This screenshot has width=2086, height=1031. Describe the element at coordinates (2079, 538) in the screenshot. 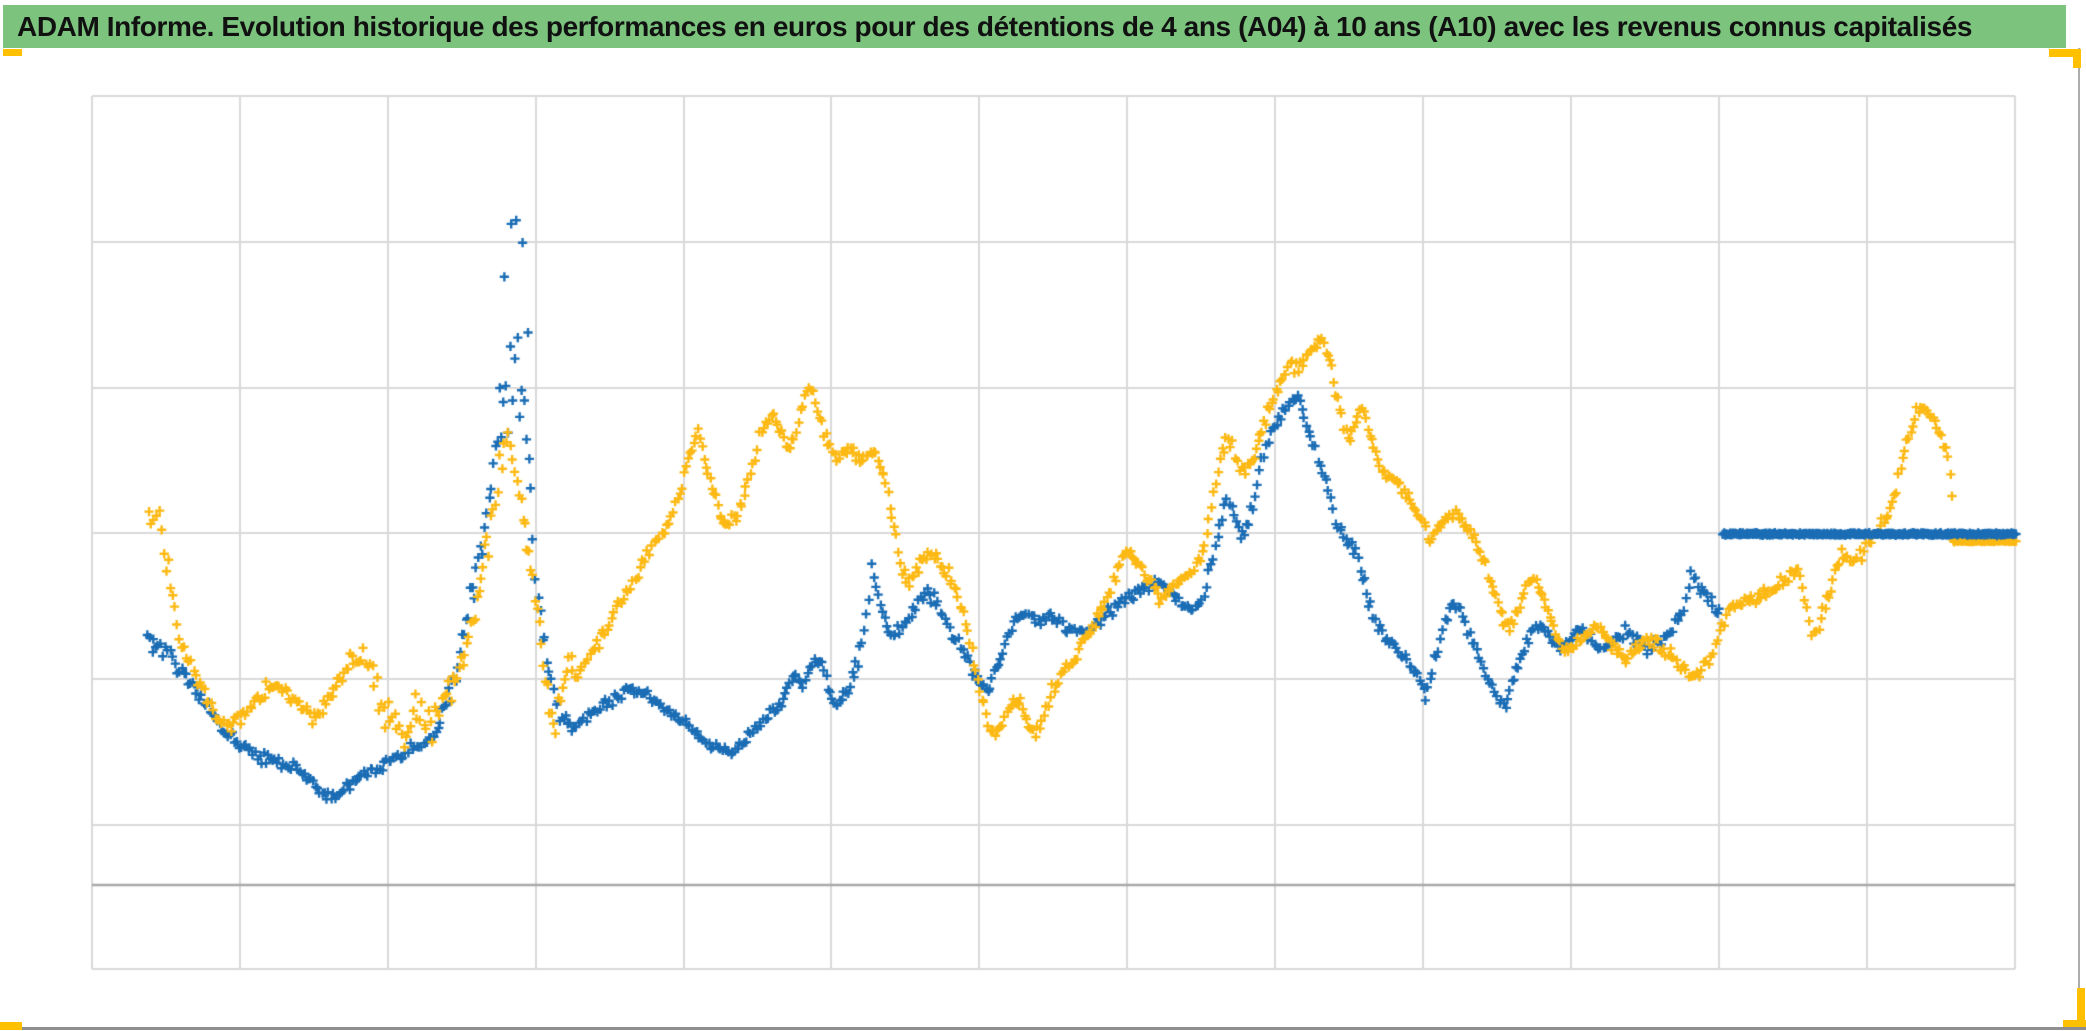

I see `page-border-right` at that location.